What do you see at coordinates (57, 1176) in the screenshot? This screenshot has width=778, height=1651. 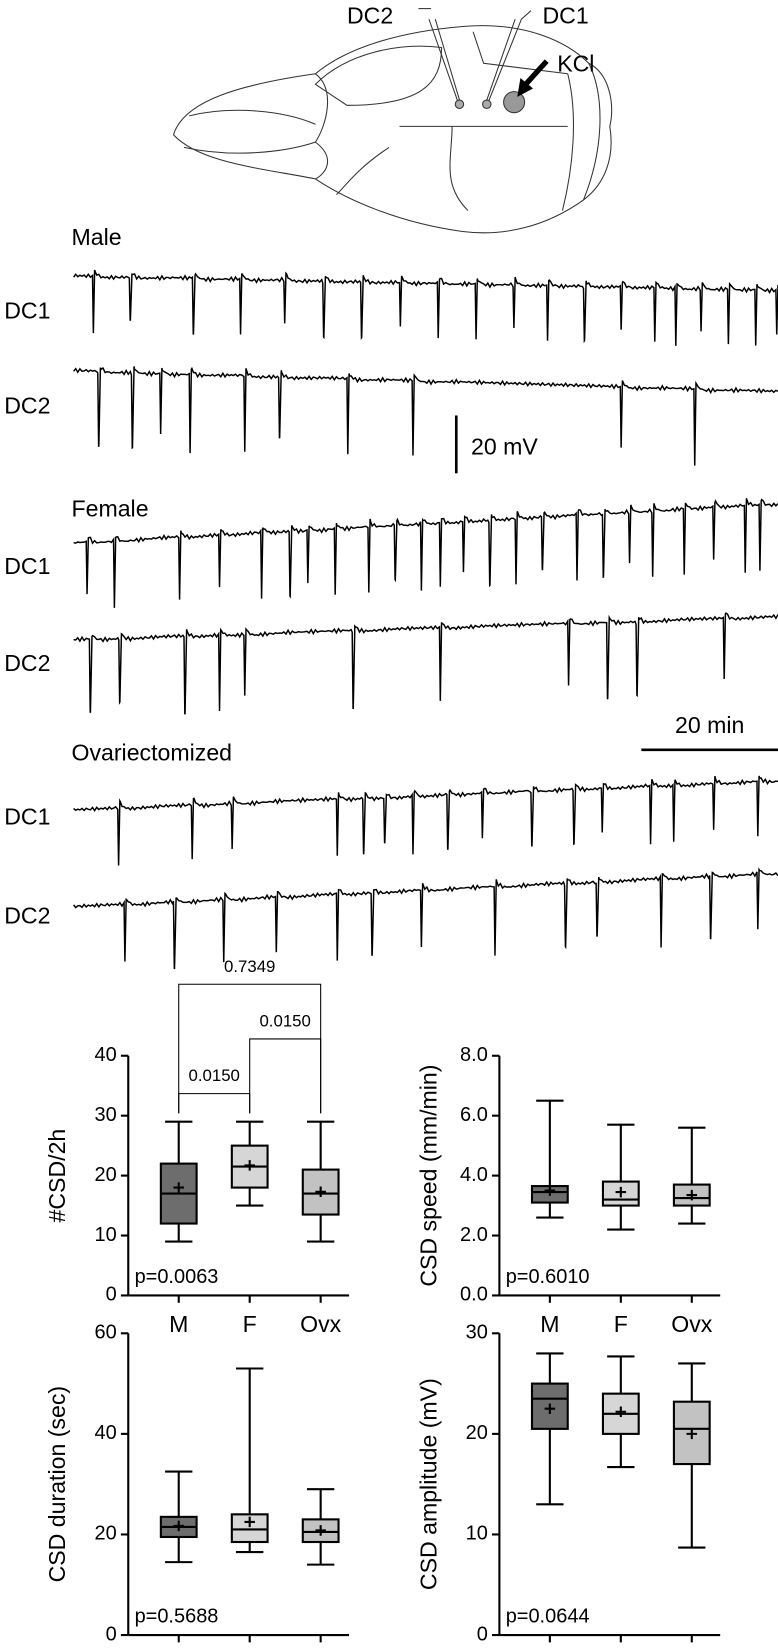 I see `y-axis-label: #CSD/2h` at bounding box center [57, 1176].